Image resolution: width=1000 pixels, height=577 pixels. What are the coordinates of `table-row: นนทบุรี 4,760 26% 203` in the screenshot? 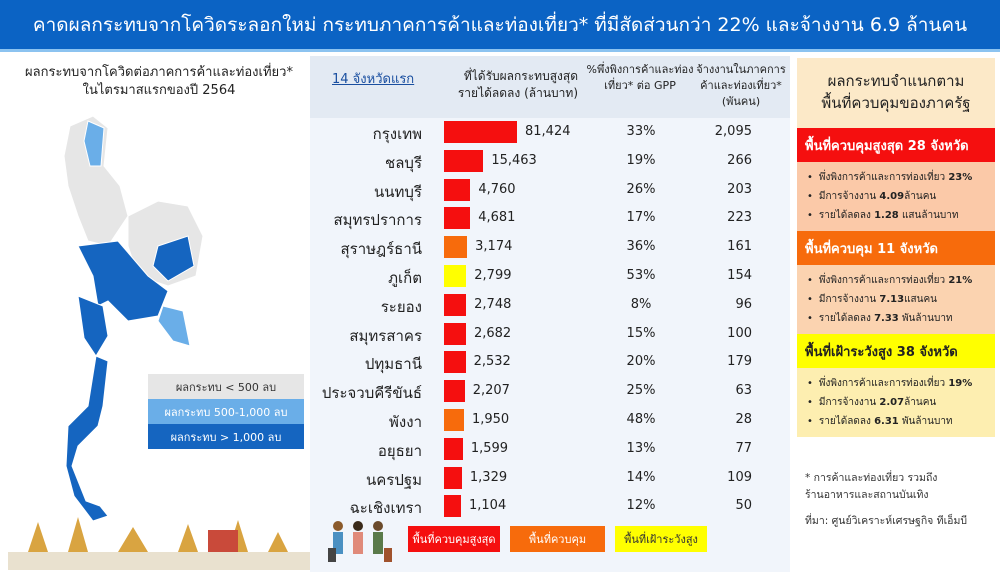 It's located at (550, 190).